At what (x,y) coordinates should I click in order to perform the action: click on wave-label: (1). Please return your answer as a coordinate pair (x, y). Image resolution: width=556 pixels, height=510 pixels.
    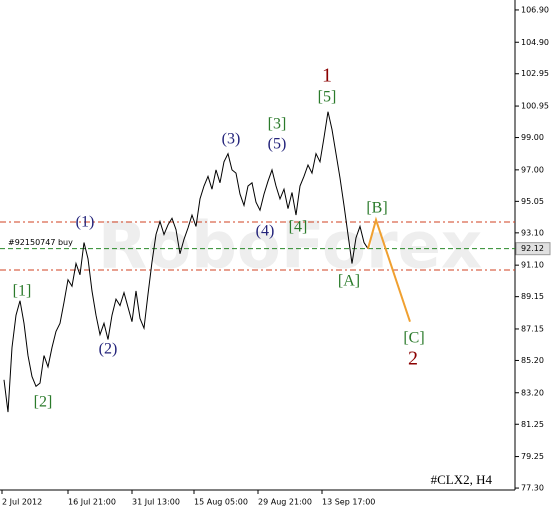
    Looking at the image, I should click on (85, 222).